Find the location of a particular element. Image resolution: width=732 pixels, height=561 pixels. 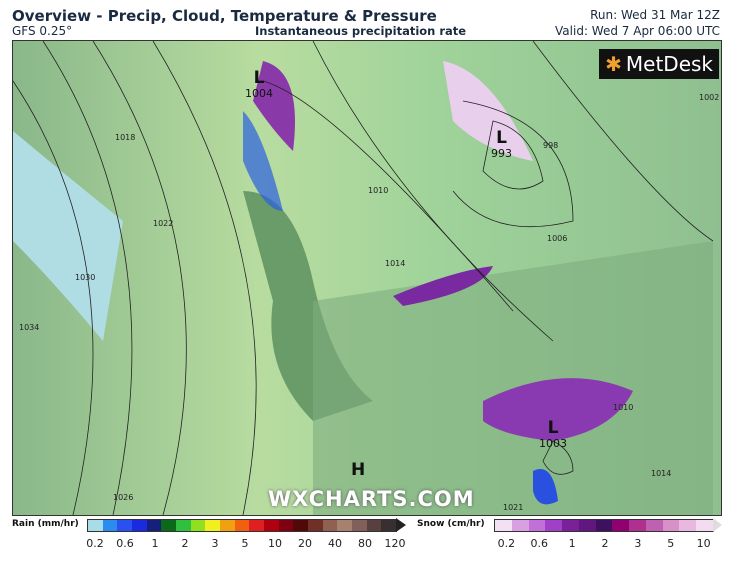

rain-colorbar is located at coordinates (242, 525).